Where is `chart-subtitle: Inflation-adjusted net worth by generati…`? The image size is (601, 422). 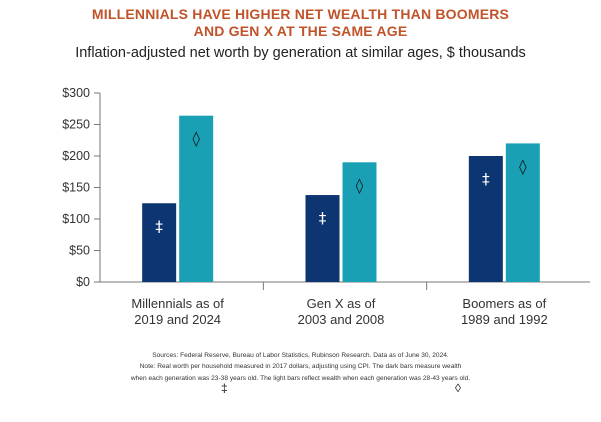 chart-subtitle: Inflation-adjusted net worth by generati… is located at coordinates (300, 53).